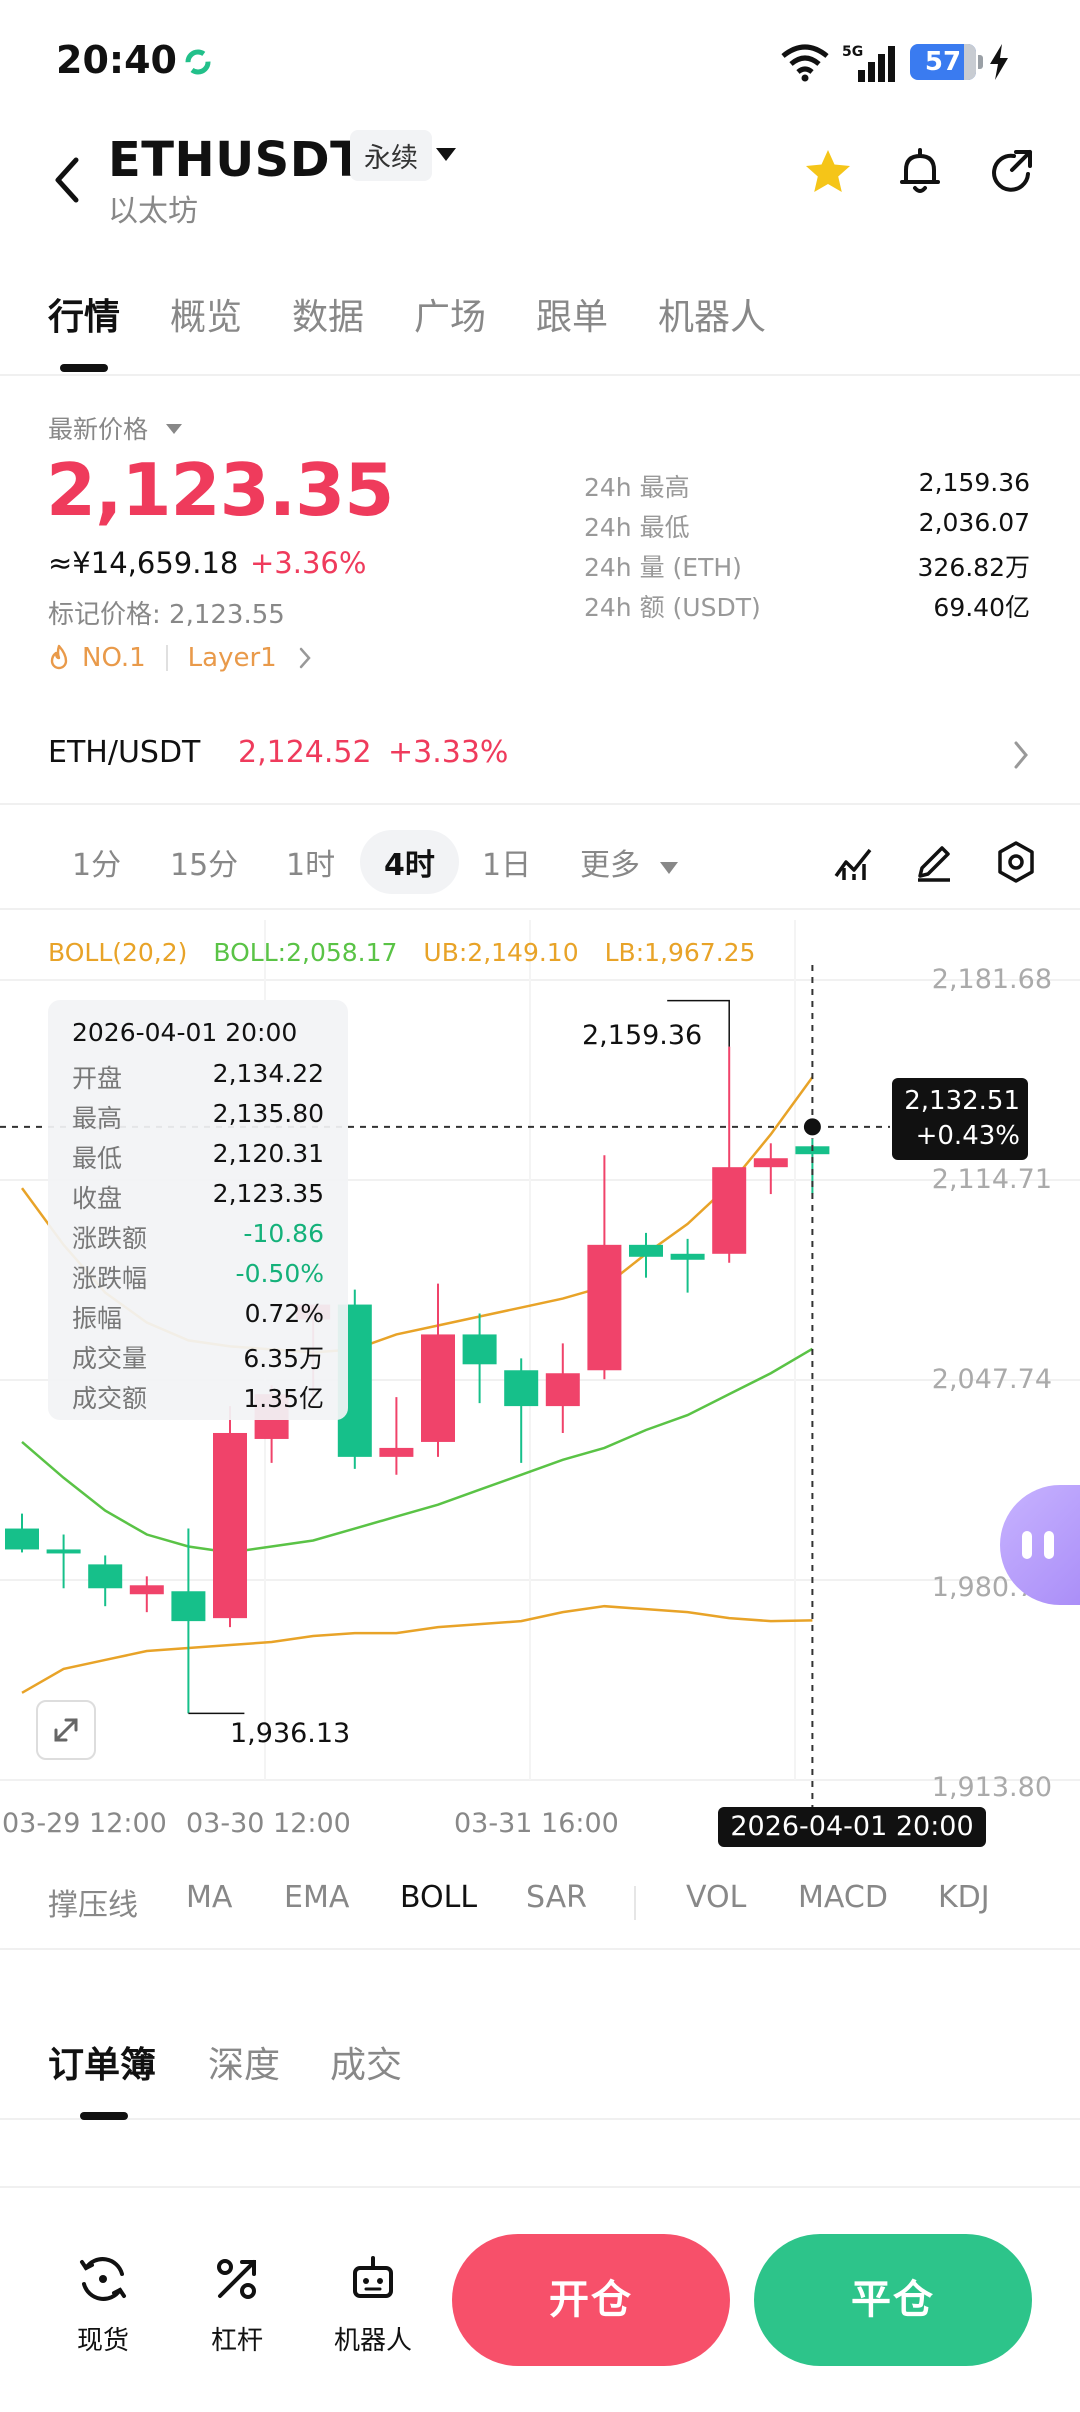 The image size is (1080, 2412). I want to click on category-tag: Layer1, so click(232, 658).